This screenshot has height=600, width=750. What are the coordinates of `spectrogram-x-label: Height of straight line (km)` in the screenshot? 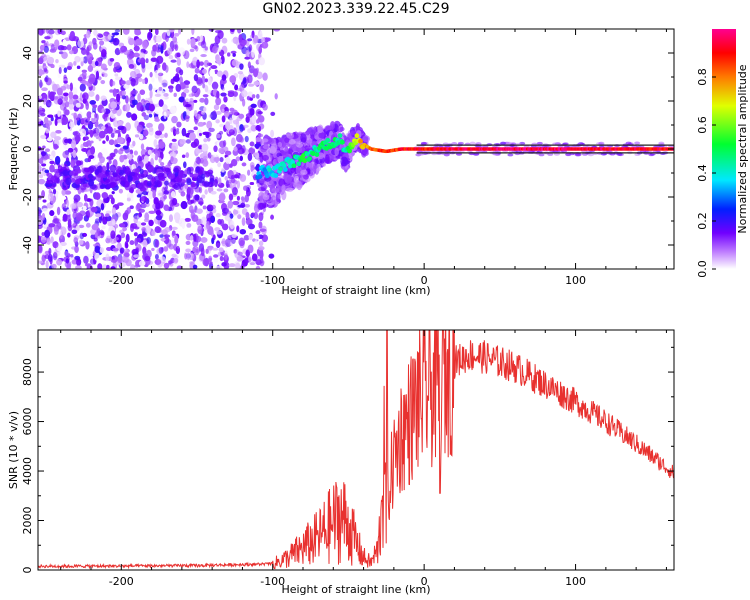 It's located at (355, 290).